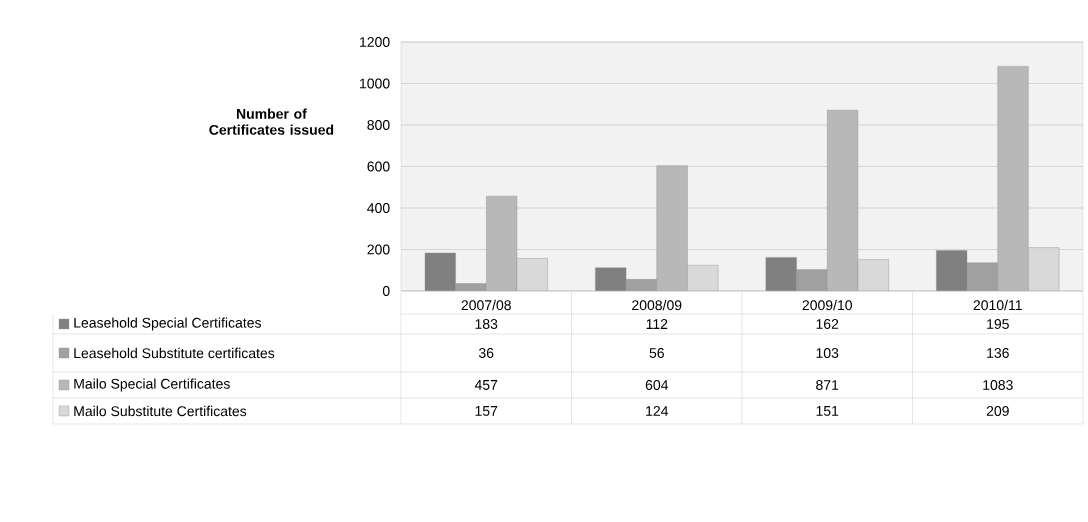 The height and width of the screenshot is (522, 1088). What do you see at coordinates (271, 121) in the screenshot?
I see `y-axis-title: Number of Certificates issued` at bounding box center [271, 121].